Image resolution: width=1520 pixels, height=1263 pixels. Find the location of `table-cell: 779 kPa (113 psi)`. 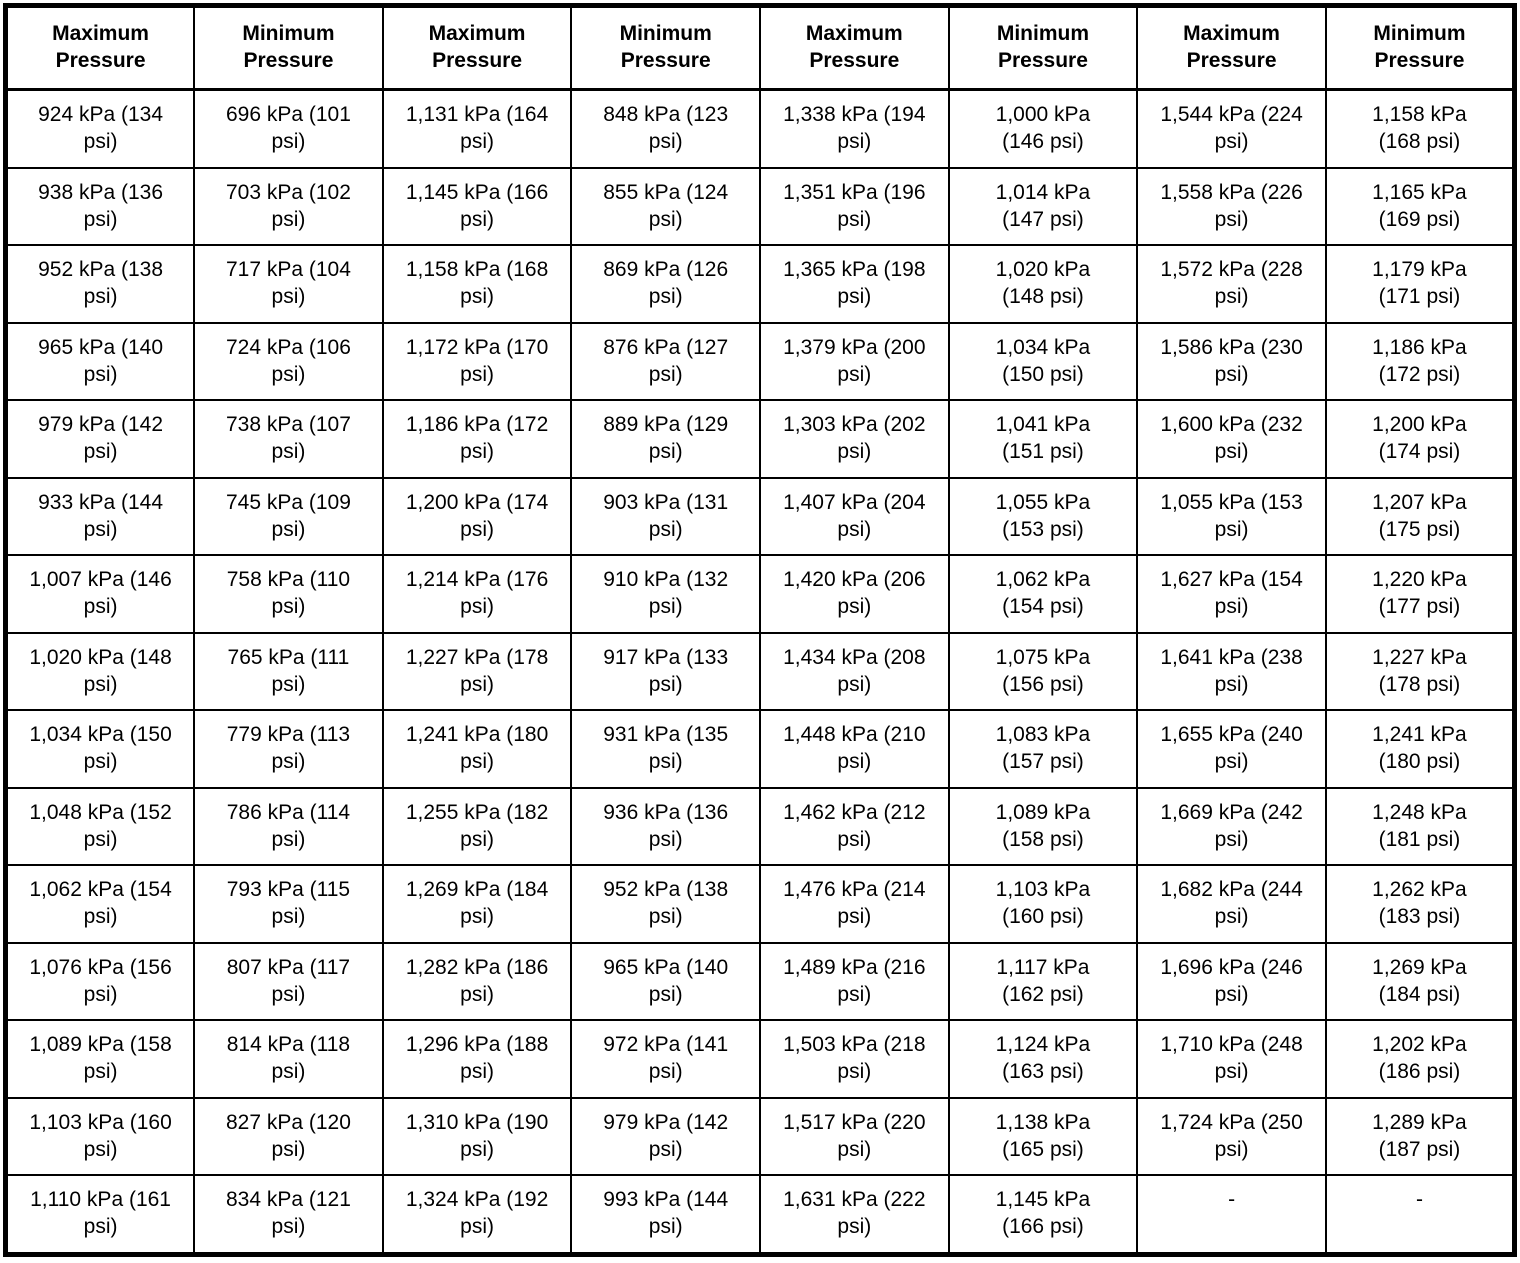

table-cell: 779 kPa (113 psi) is located at coordinates (288, 749).